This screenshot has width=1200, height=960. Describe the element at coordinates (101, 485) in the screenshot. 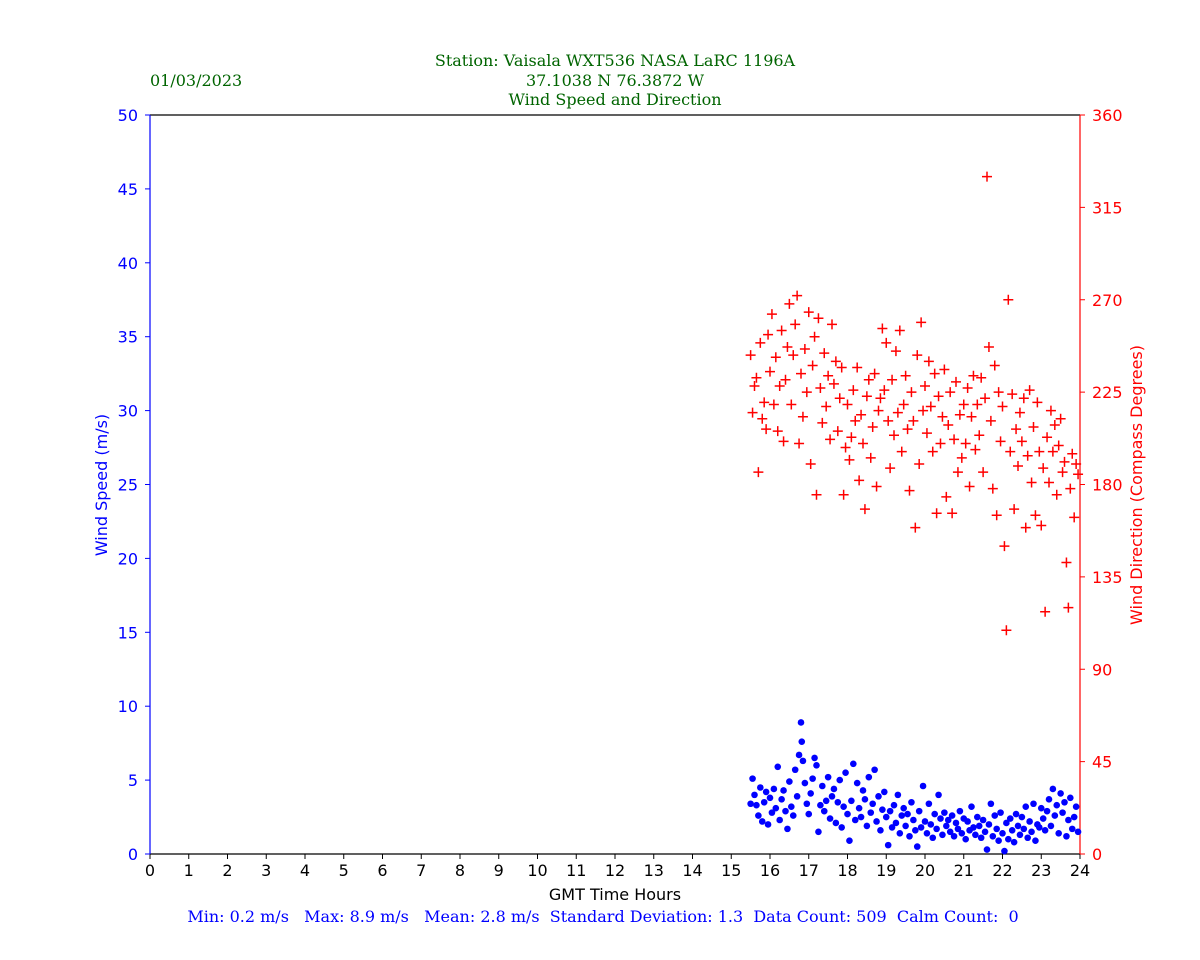

I see `y-axis-left-label: Wind Speed (m/s)` at that location.